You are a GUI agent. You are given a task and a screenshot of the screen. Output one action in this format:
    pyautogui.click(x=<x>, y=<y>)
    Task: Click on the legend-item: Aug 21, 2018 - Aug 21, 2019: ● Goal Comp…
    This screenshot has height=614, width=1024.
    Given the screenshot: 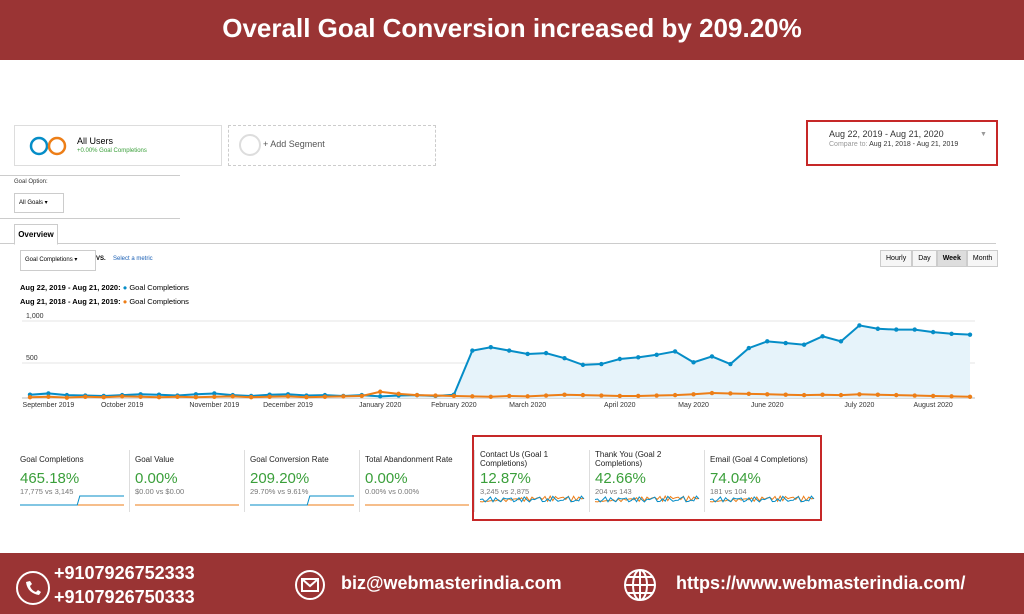 What is the action you would take?
    pyautogui.click(x=104, y=302)
    